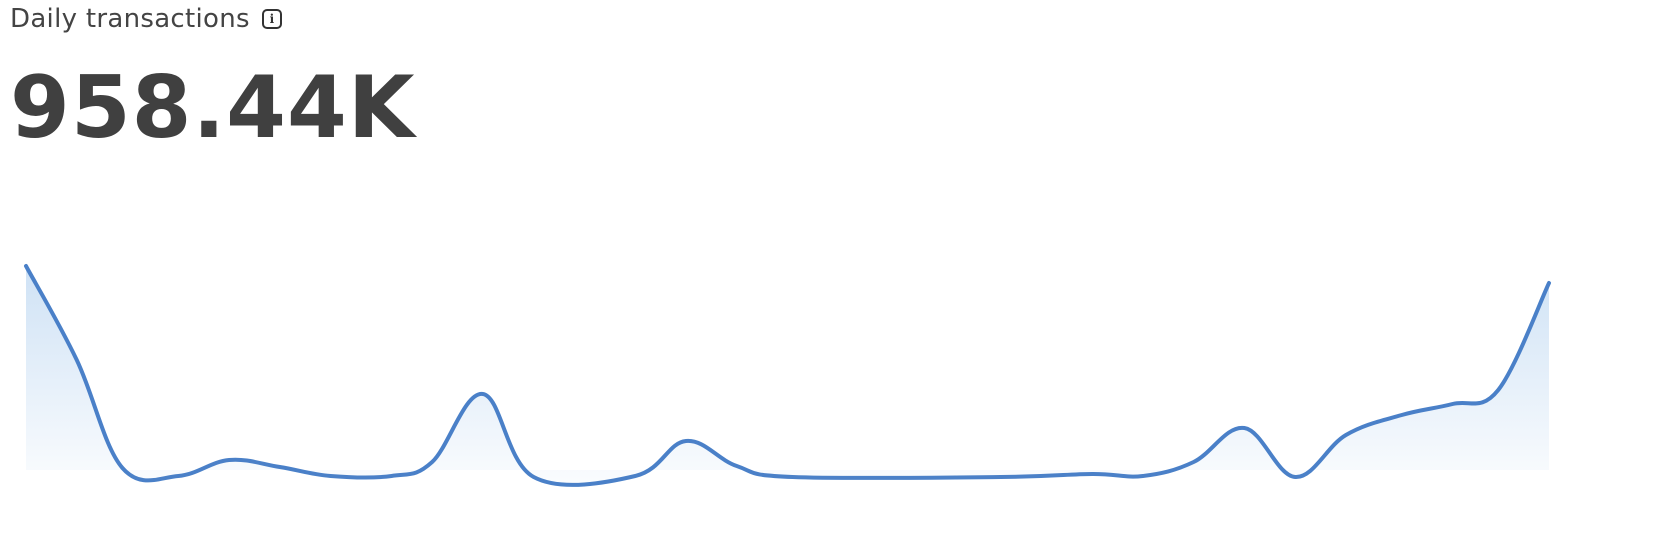 This screenshot has width=1668, height=544. Describe the element at coordinates (130, 19) in the screenshot. I see `chart-title: Daily transactions` at that location.